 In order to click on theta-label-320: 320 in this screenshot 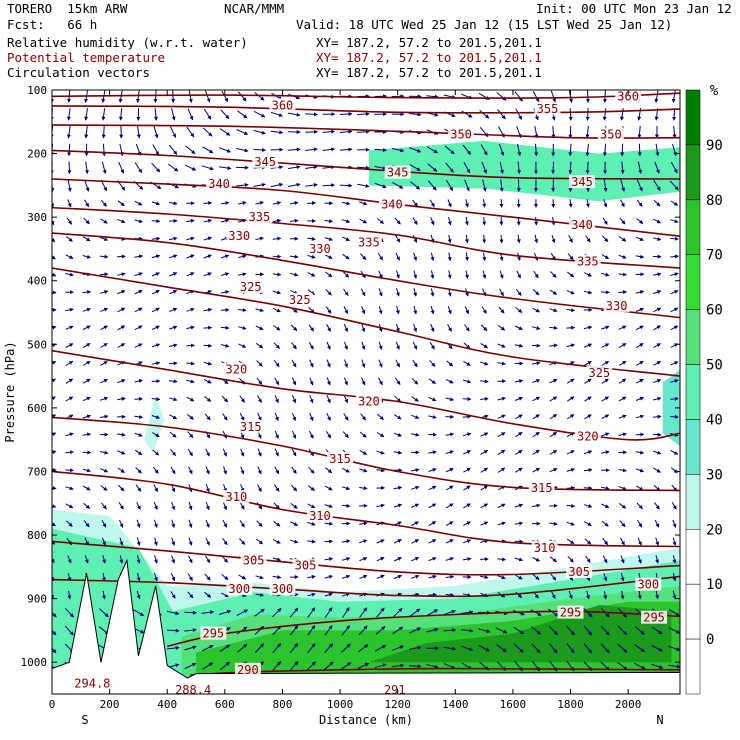, I will do `click(588, 437)`.